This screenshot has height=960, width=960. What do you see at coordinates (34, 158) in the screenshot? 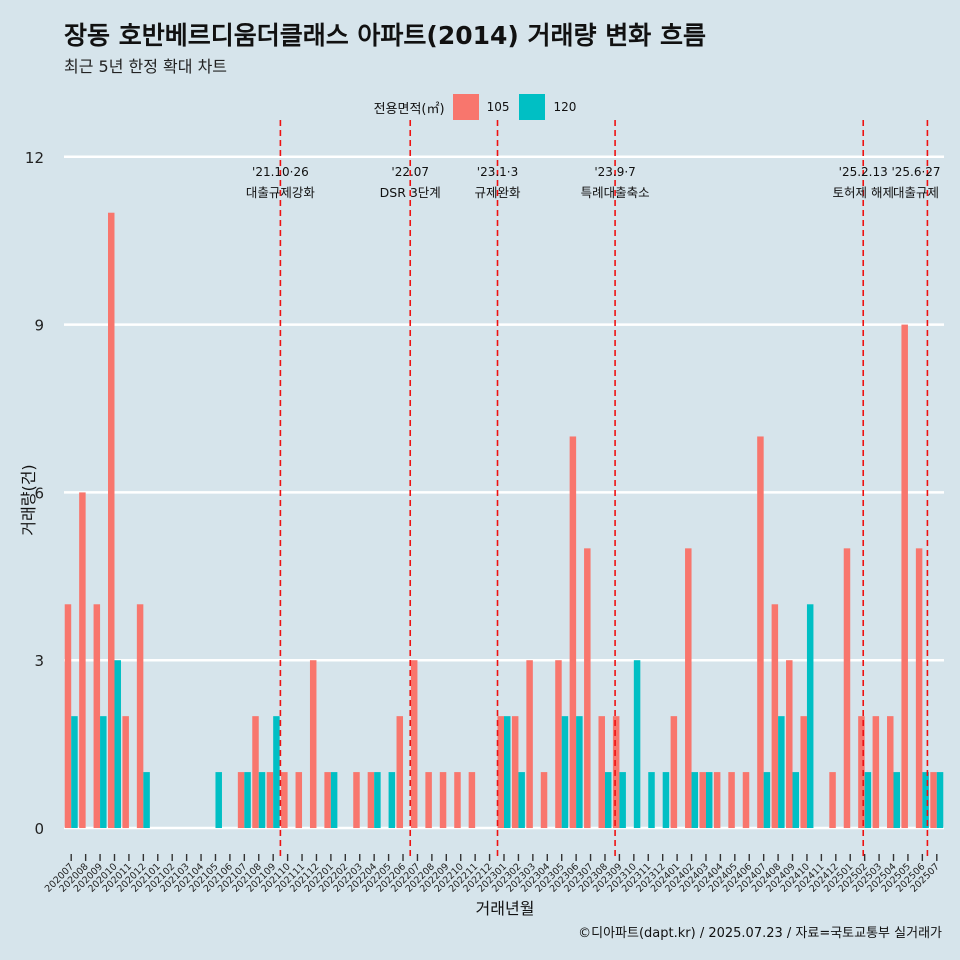
I see `y-tick-label: 12` at bounding box center [34, 158].